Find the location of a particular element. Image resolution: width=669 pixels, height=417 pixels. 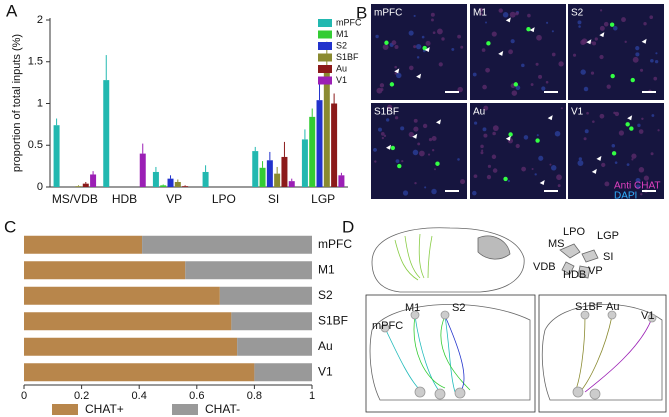

y-tick-label: 1.5 is located at coordinates (35, 62).